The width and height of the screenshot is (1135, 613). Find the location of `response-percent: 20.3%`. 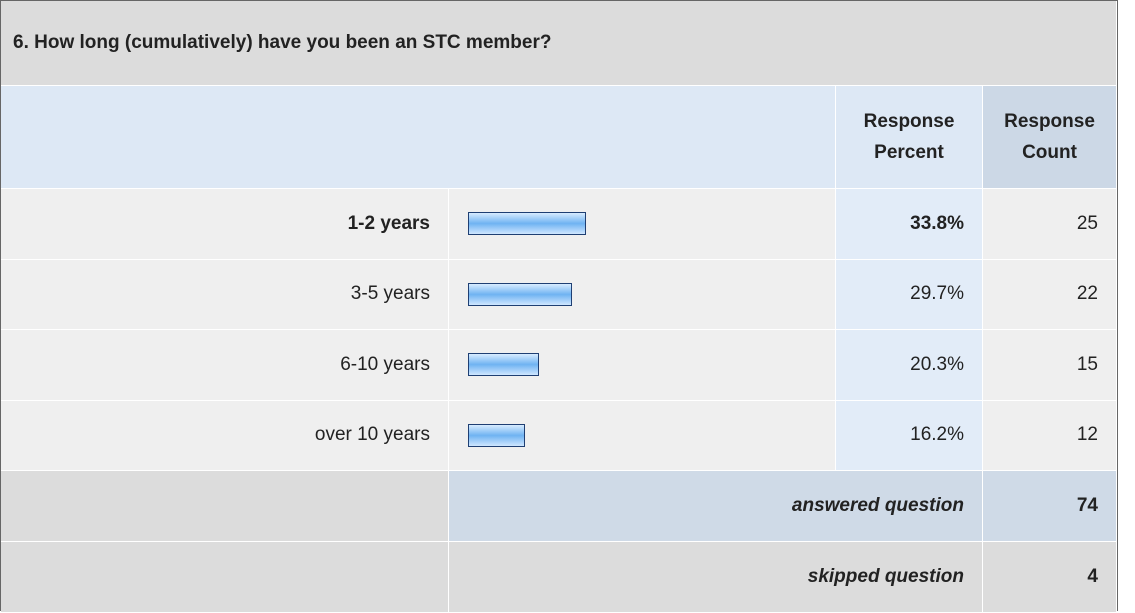

response-percent: 20.3% is located at coordinates (909, 365).